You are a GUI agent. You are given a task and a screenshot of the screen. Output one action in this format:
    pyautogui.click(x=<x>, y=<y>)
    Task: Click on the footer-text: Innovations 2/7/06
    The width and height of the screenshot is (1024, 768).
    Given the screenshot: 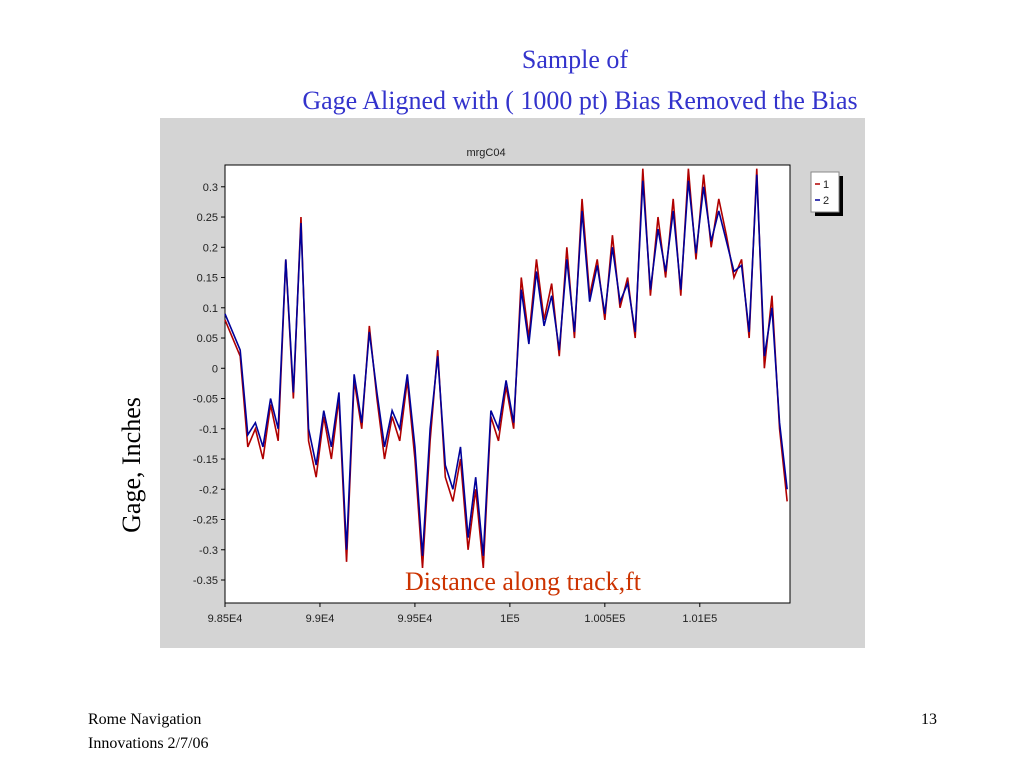 What is the action you would take?
    pyautogui.click(x=148, y=743)
    